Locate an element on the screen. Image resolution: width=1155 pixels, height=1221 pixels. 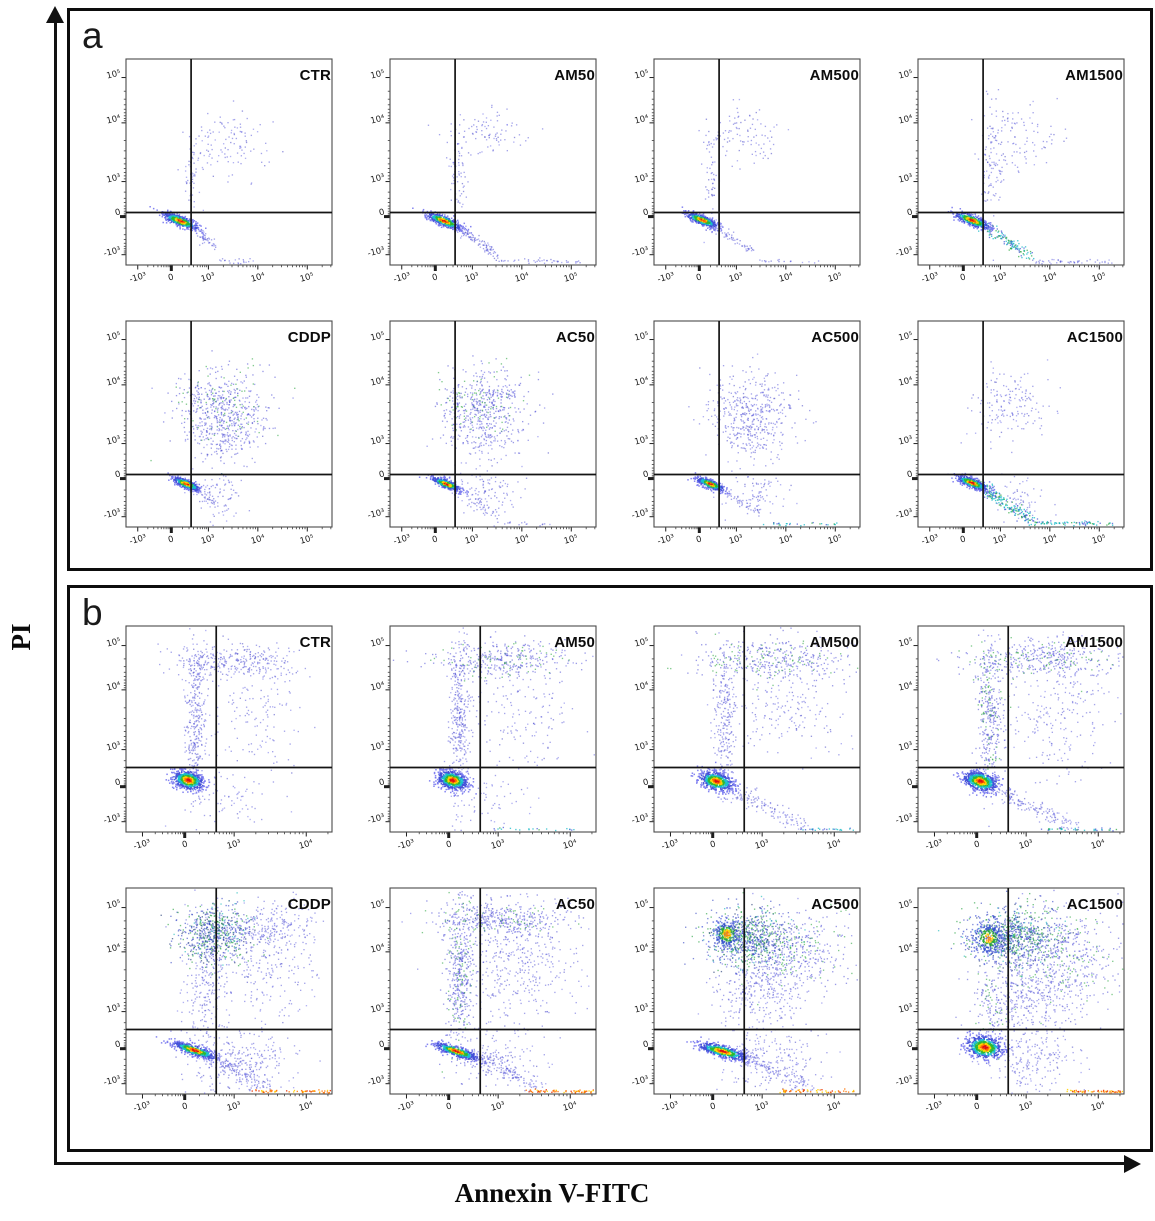
x-axis-arrowhead-icon is located at coordinates (1132, 1164).